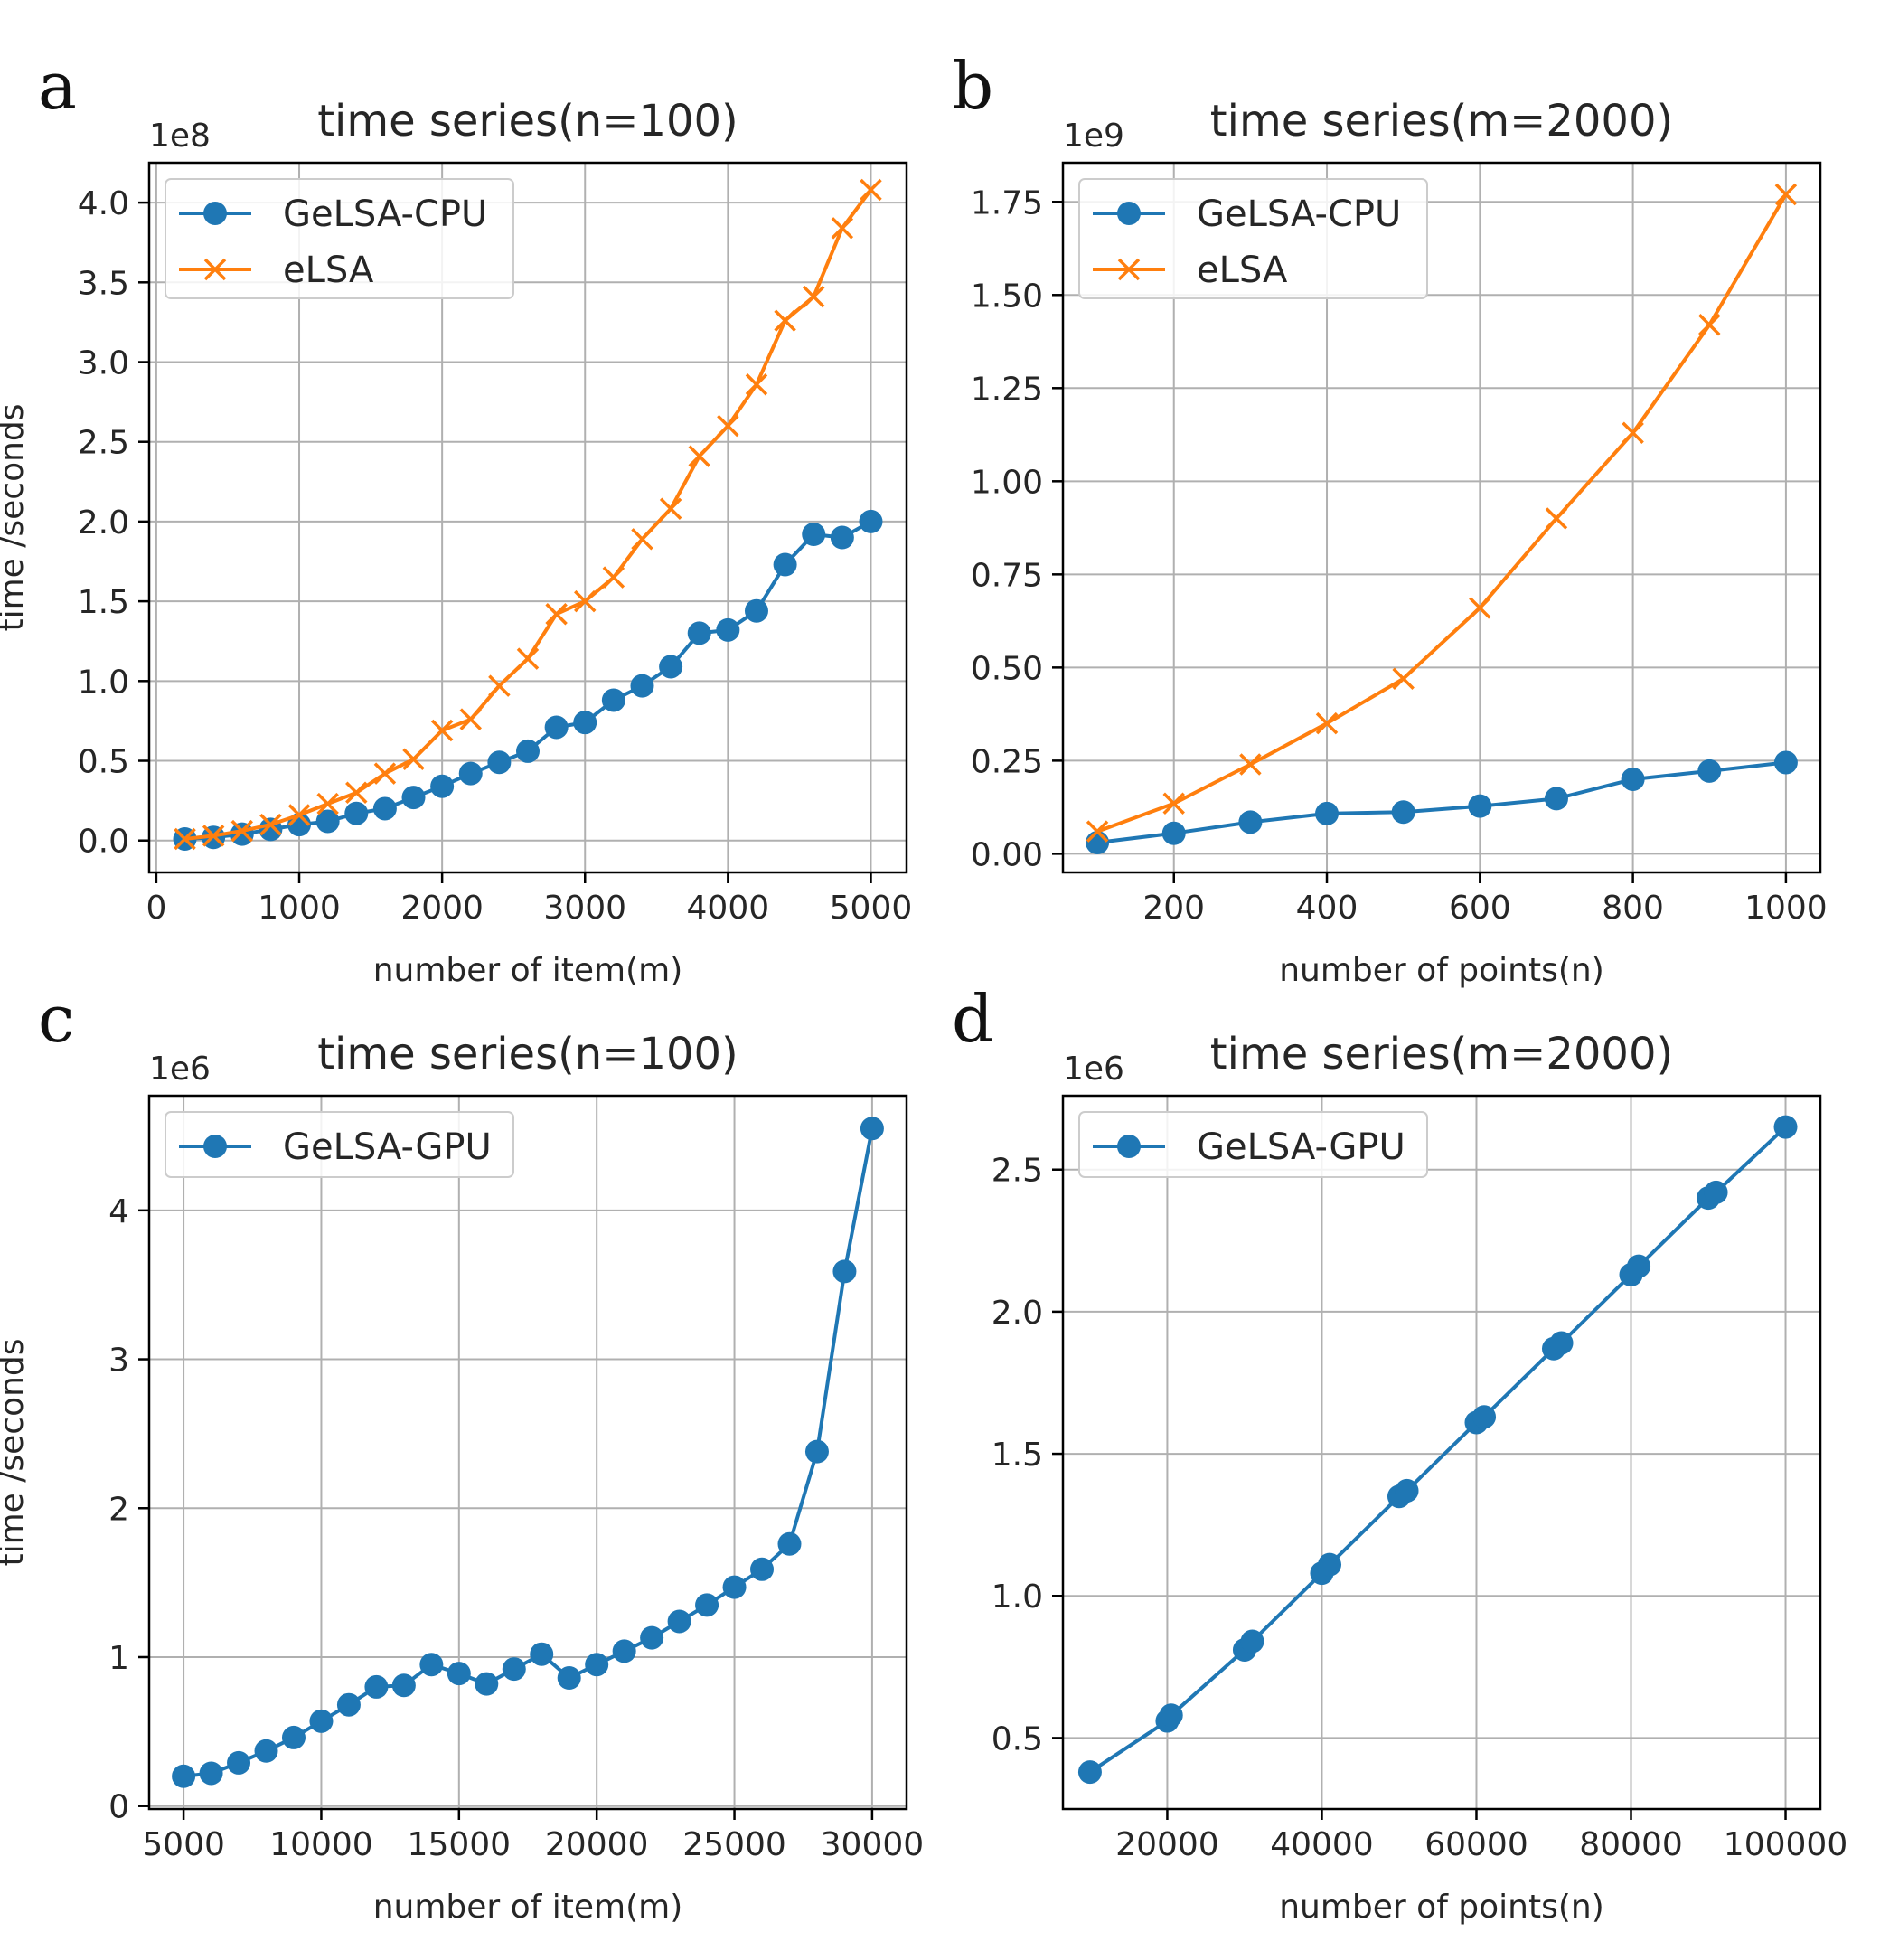 This screenshot has height=1960, width=1899. I want to click on y-axis-label-a: time /seconds, so click(15, 517).